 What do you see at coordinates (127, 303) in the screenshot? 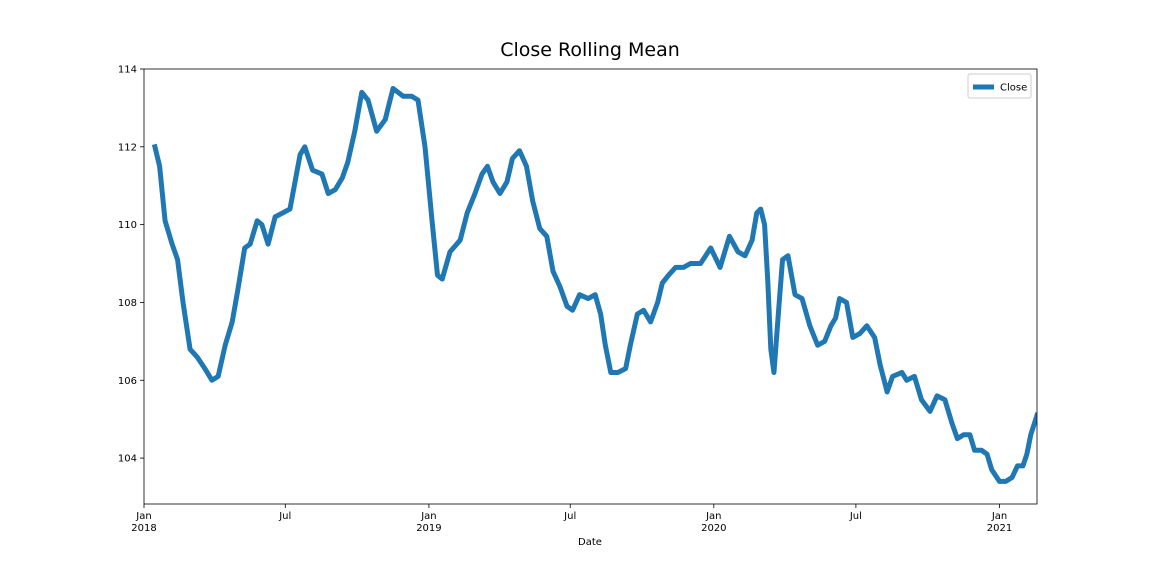
I see `y-tick-label: 108` at bounding box center [127, 303].